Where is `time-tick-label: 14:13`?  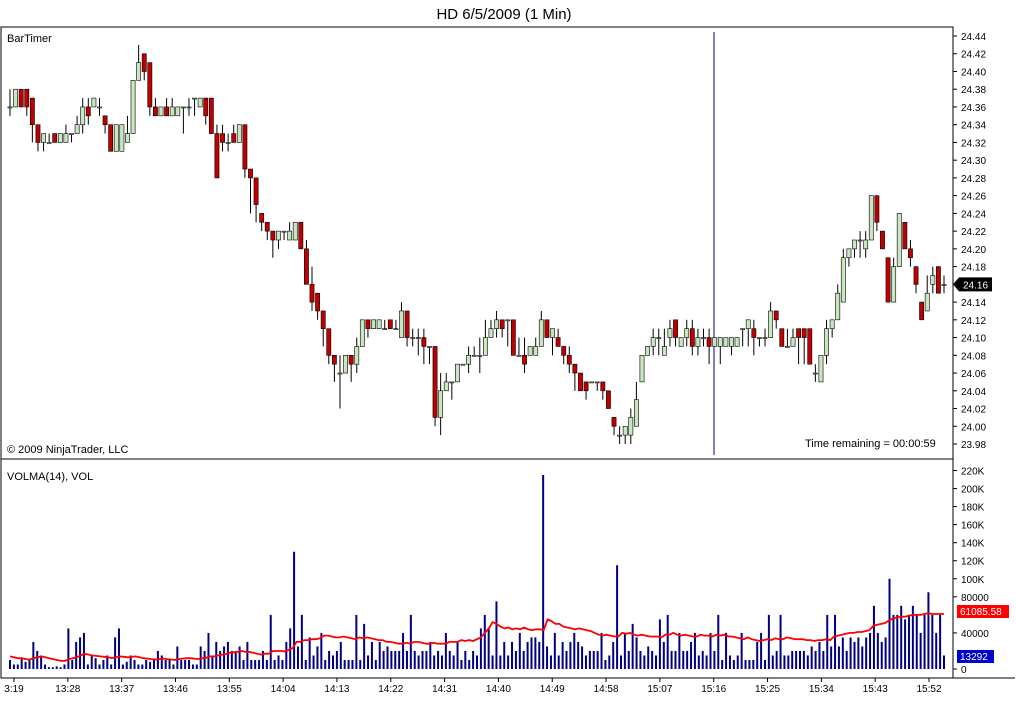 time-tick-label: 14:13 is located at coordinates (336, 689).